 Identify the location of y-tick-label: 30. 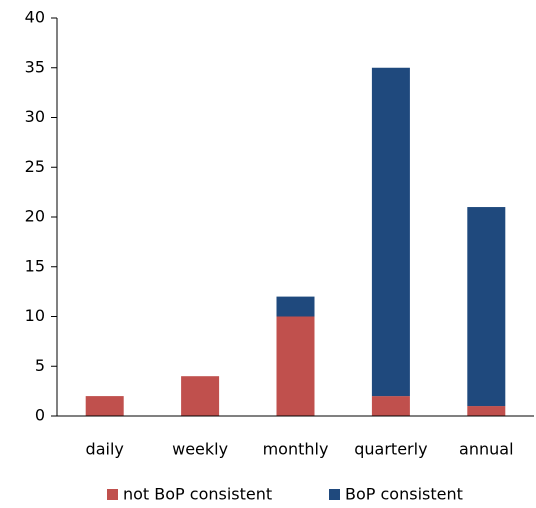
(35, 116).